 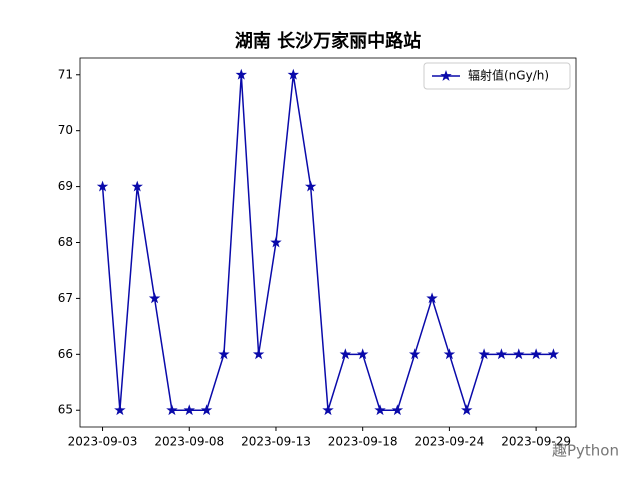 What do you see at coordinates (276, 442) in the screenshot?
I see `x-tick-label: 2023-09-13` at bounding box center [276, 442].